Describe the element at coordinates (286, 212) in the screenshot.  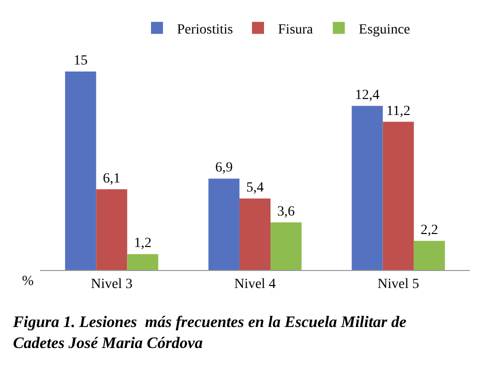
I see `data-label: 3,6` at that location.